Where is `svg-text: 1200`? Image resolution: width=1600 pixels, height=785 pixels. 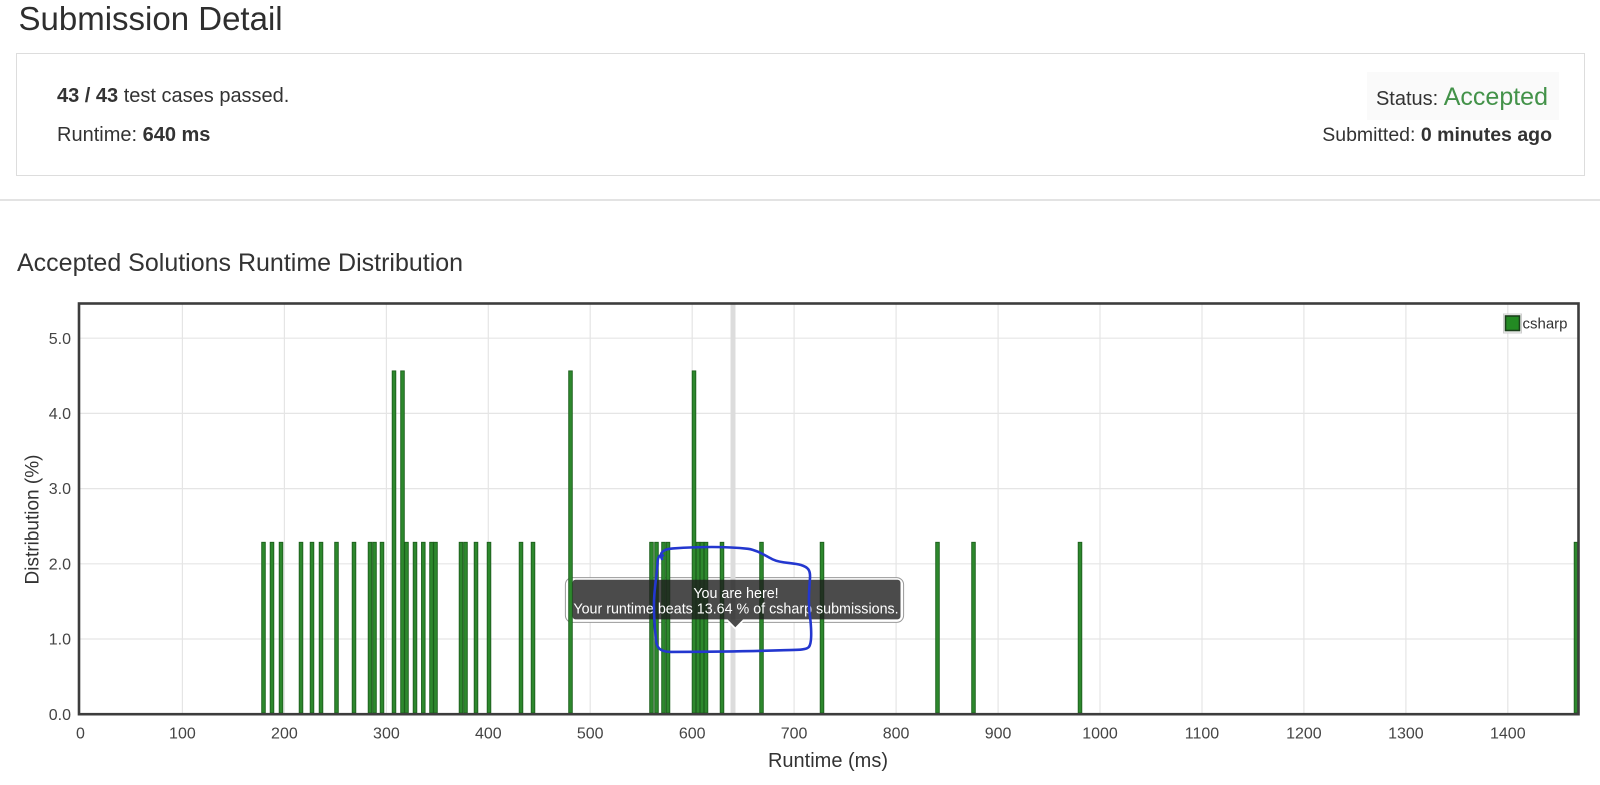
svg-text: 1200 is located at coordinates (1304, 734).